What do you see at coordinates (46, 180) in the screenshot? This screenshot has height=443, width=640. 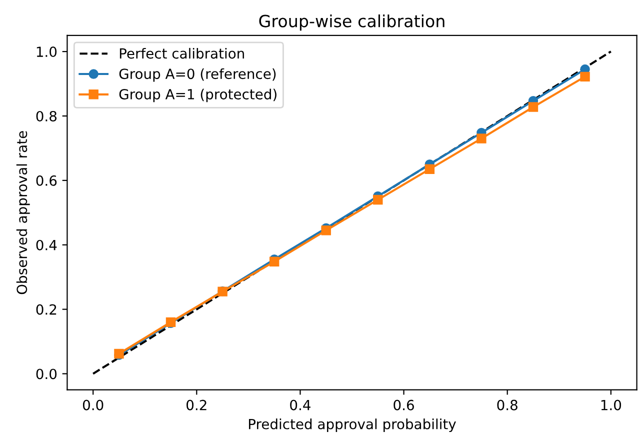 I see `y-tick-label: 0.6` at bounding box center [46, 180].